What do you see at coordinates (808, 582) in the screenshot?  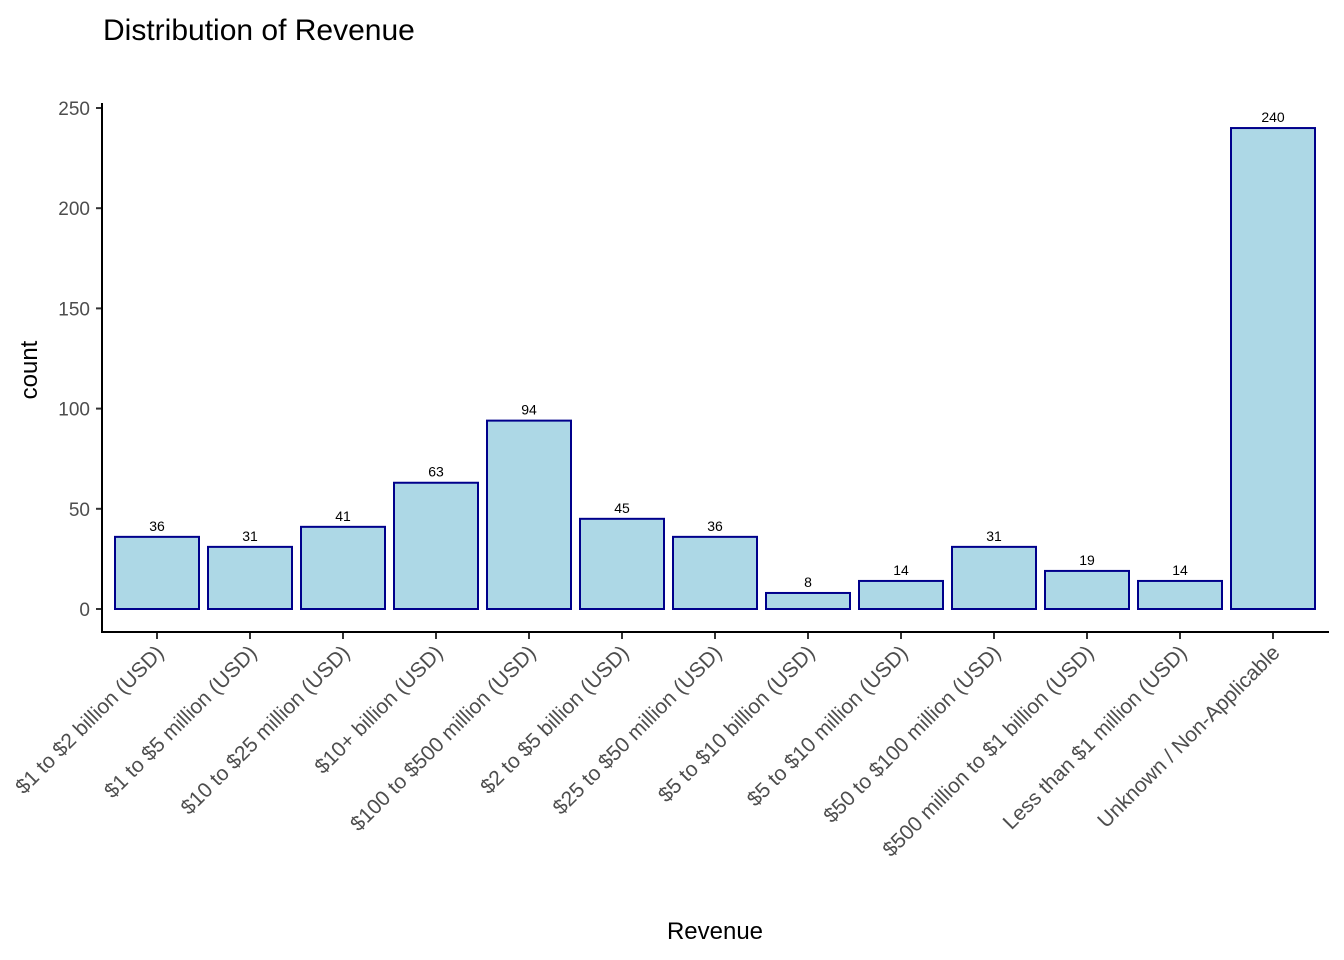 I see `bar-value-label: 8` at bounding box center [808, 582].